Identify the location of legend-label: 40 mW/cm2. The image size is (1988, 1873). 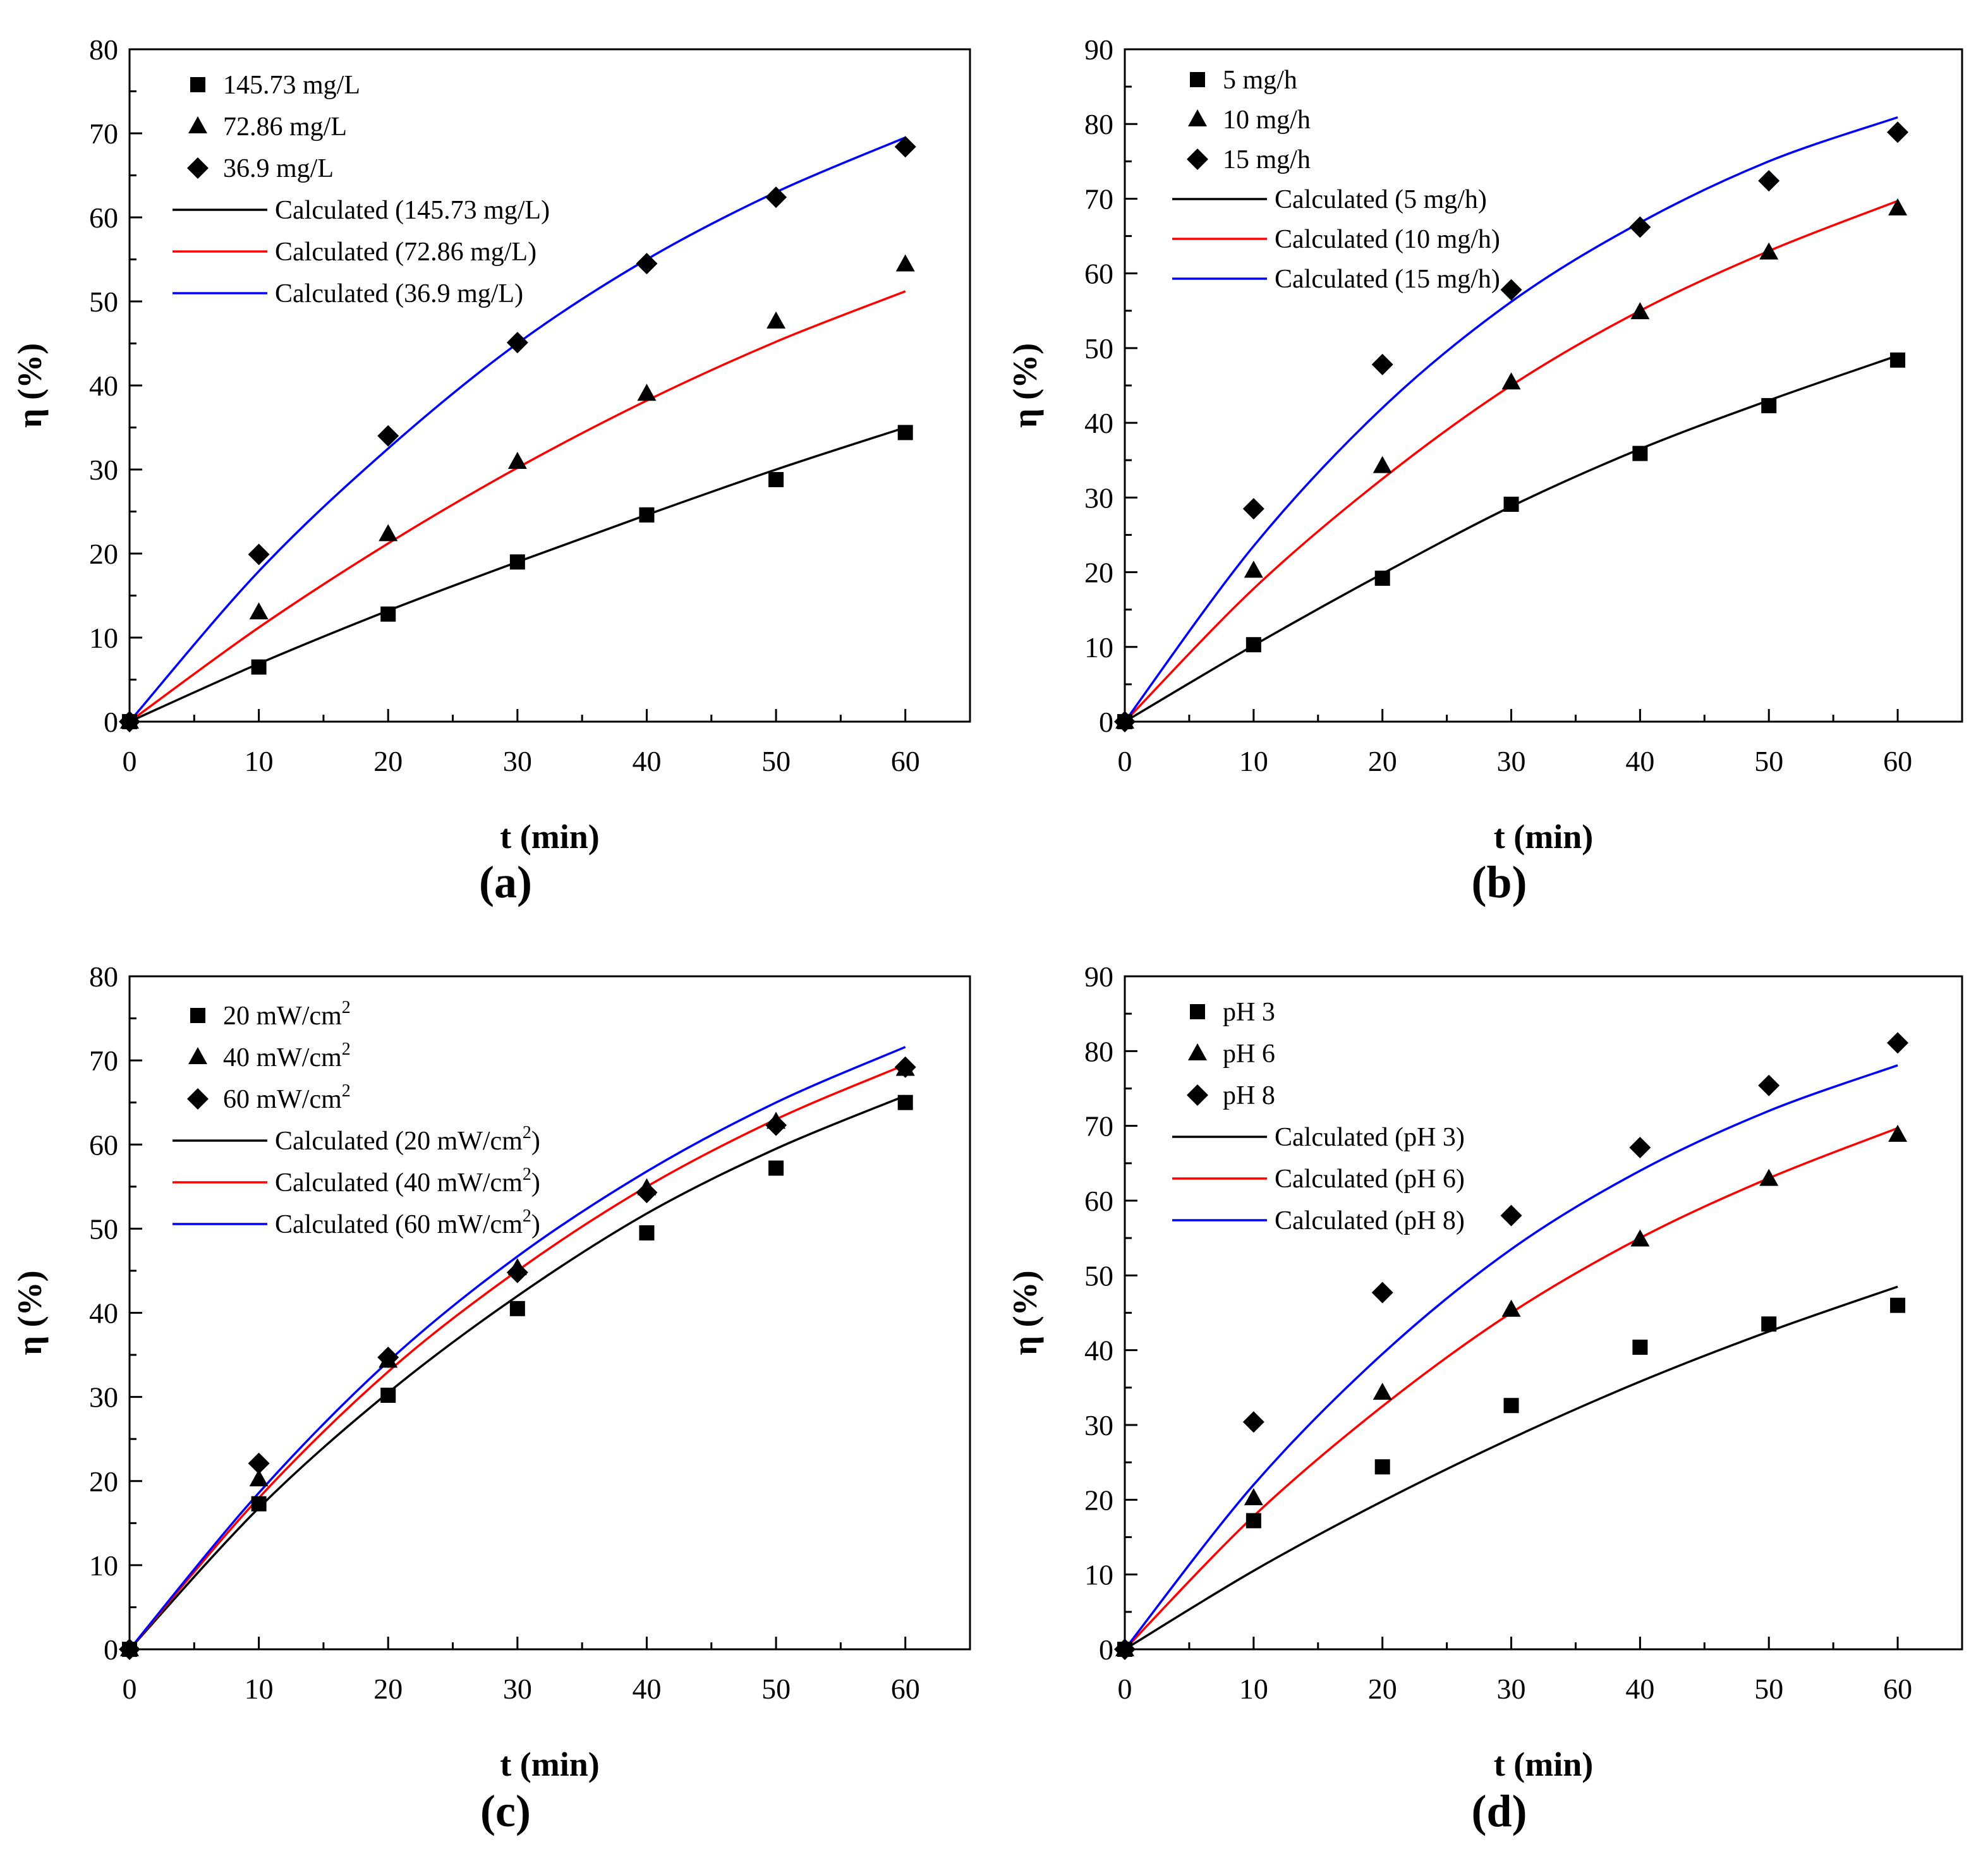
(287, 1056).